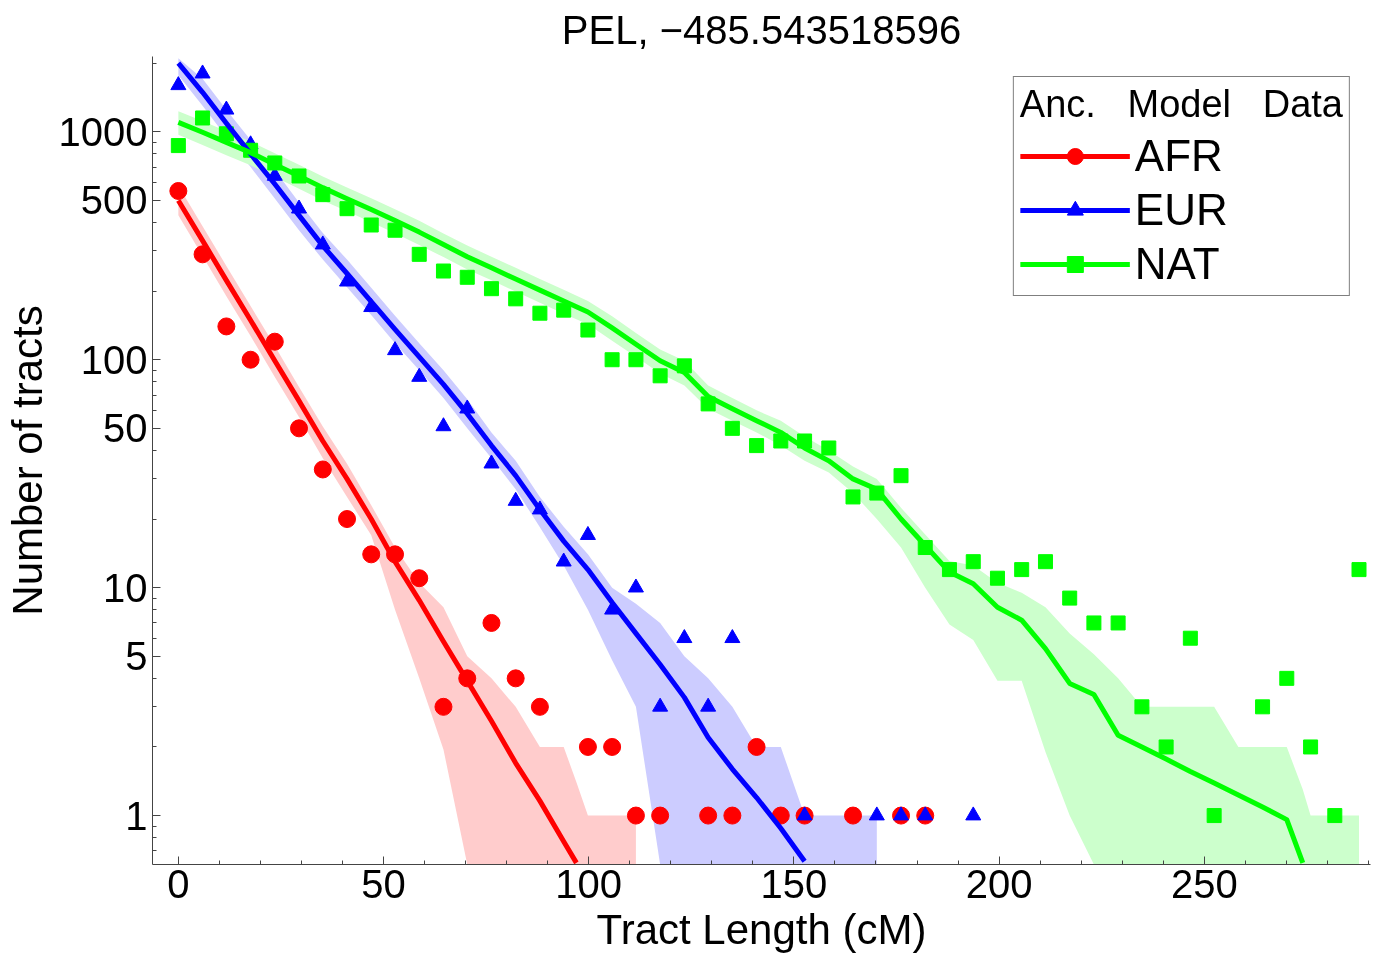 This screenshot has width=1380, height=955. Describe the element at coordinates (761, 29) in the screenshot. I see `chart-title: PEL, −485.543518596` at that location.